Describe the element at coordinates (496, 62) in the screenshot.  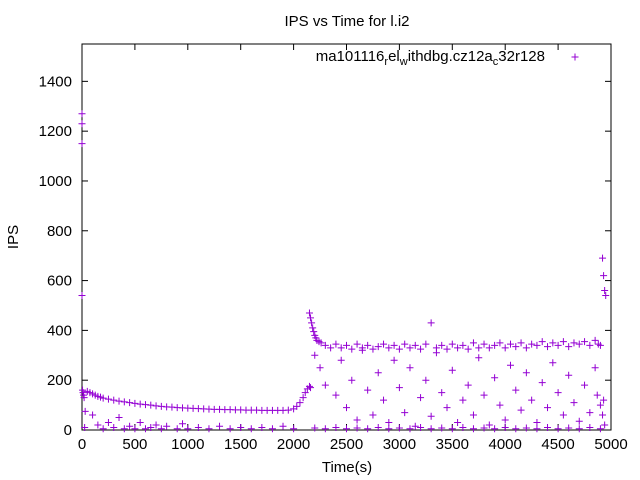
I see `legend-label-subscript: c` at that location.